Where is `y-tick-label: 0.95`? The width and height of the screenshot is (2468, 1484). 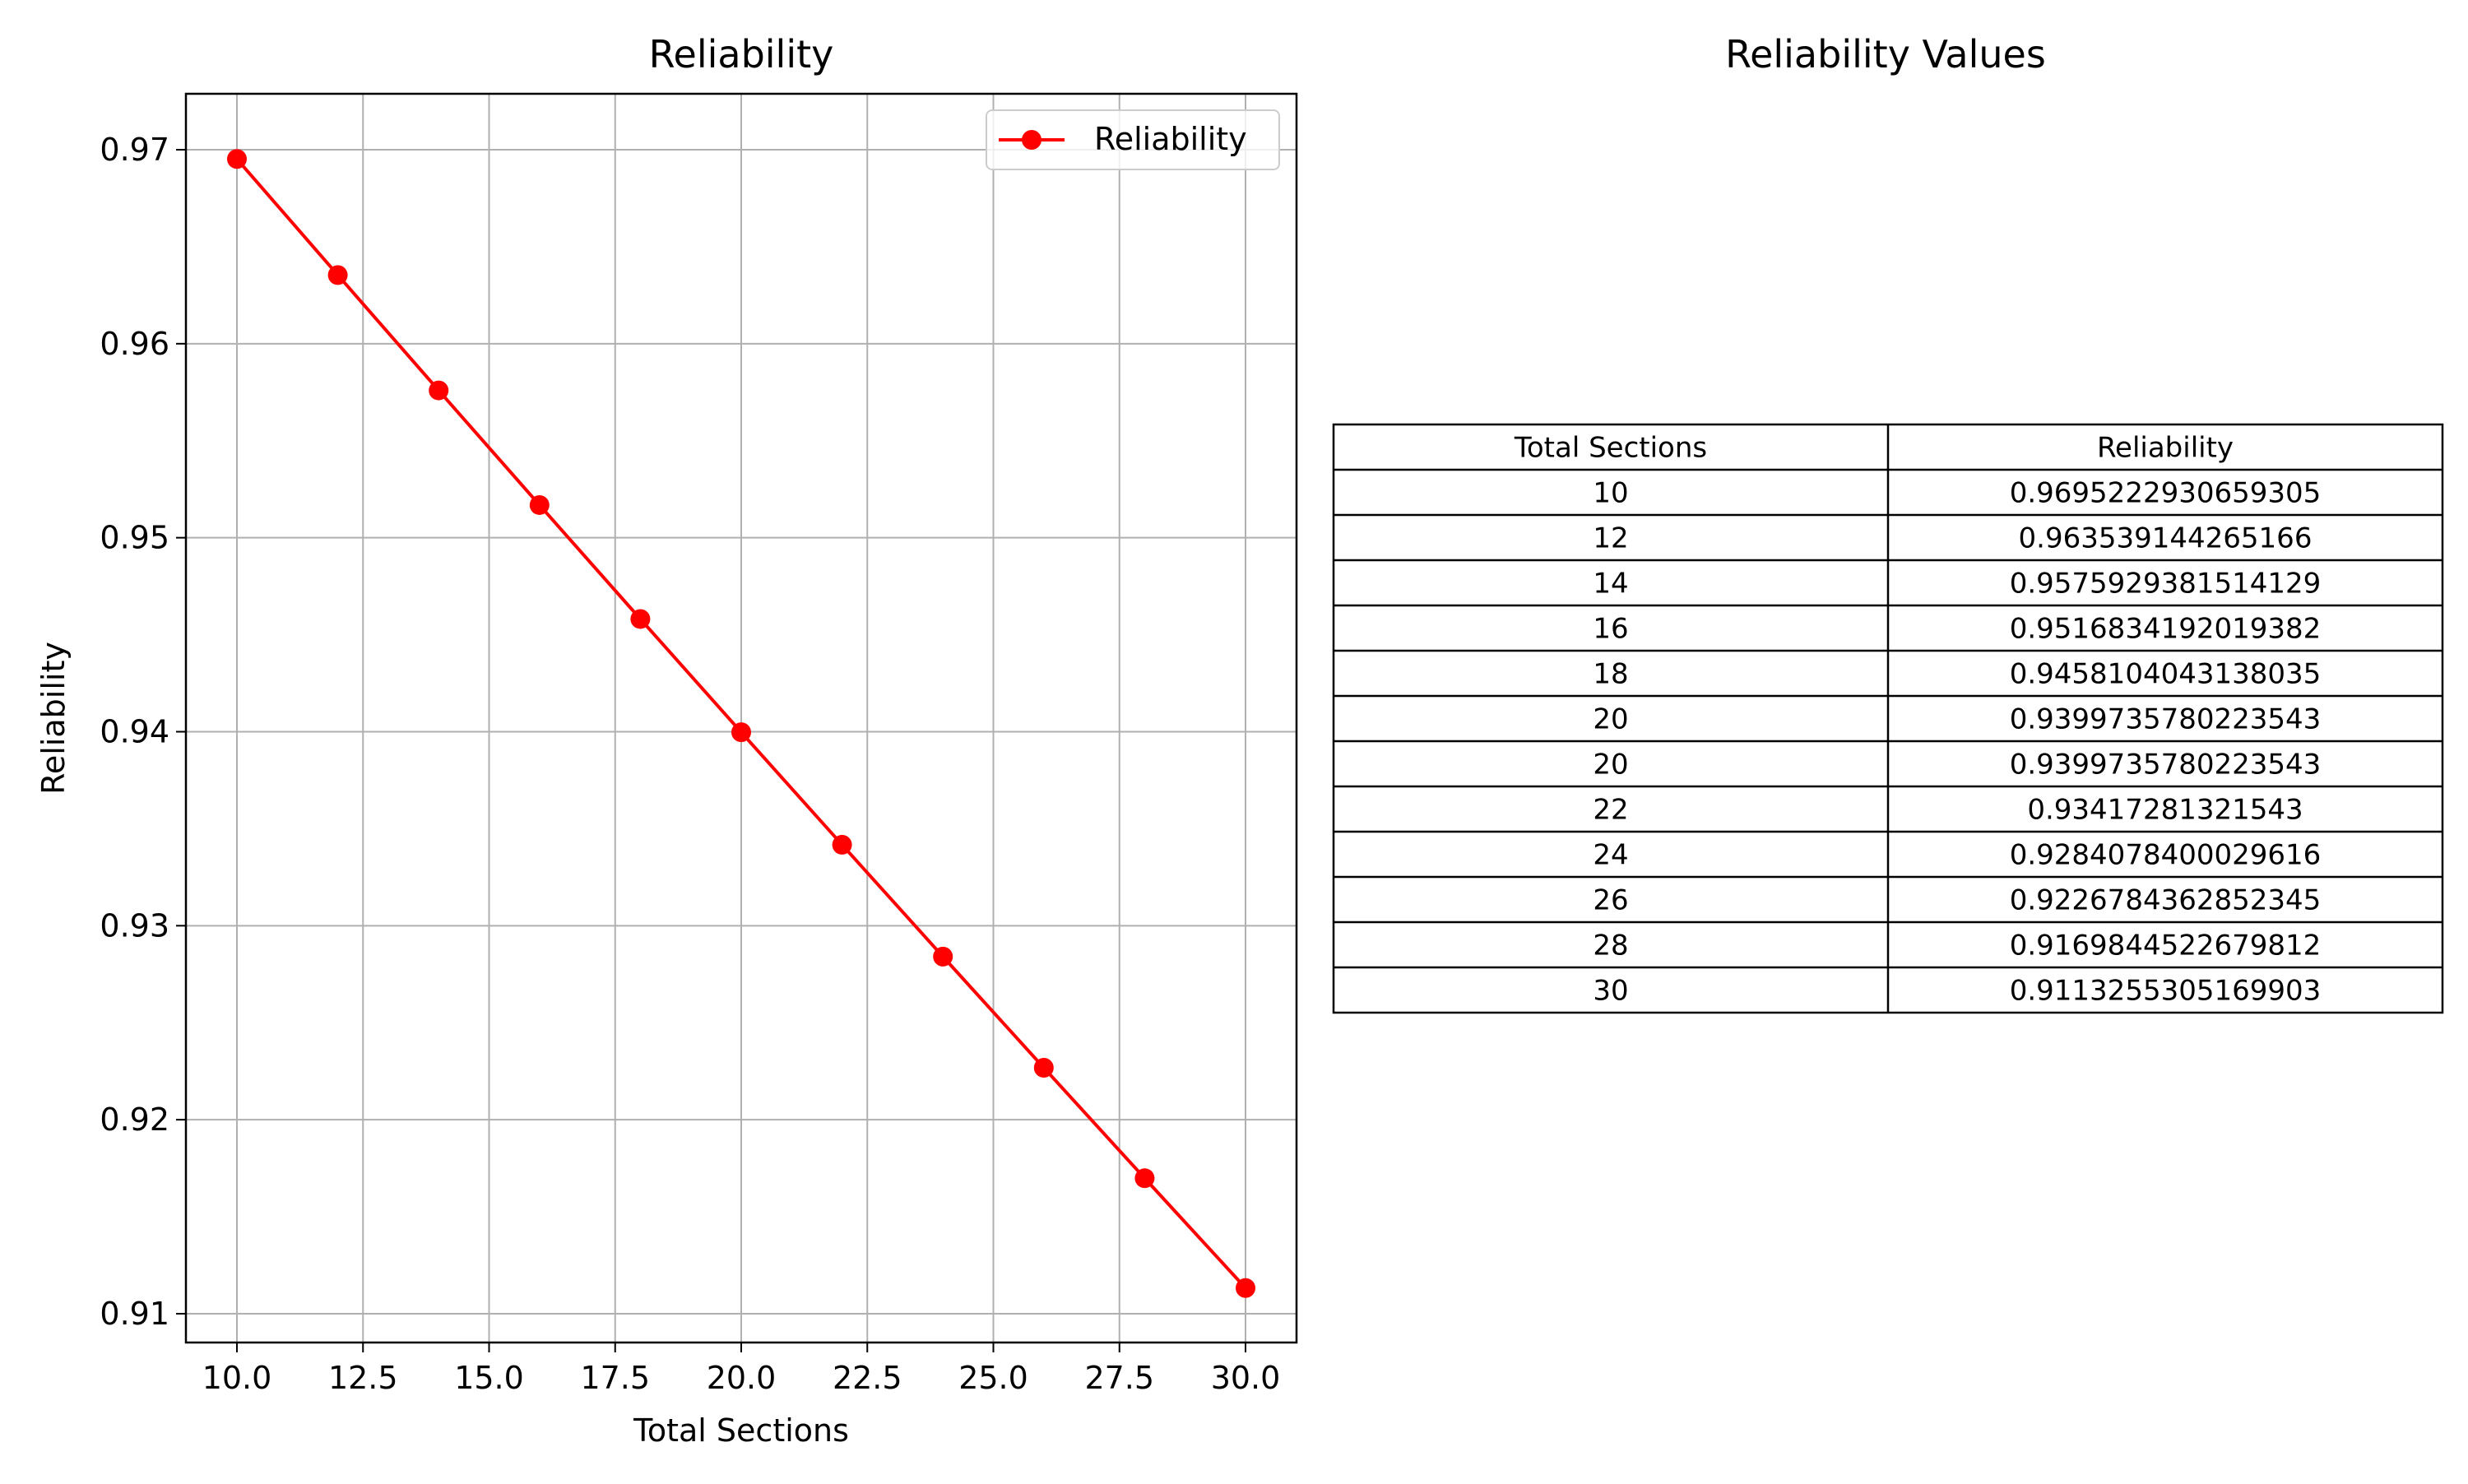
y-tick-label: 0.95 is located at coordinates (134, 538).